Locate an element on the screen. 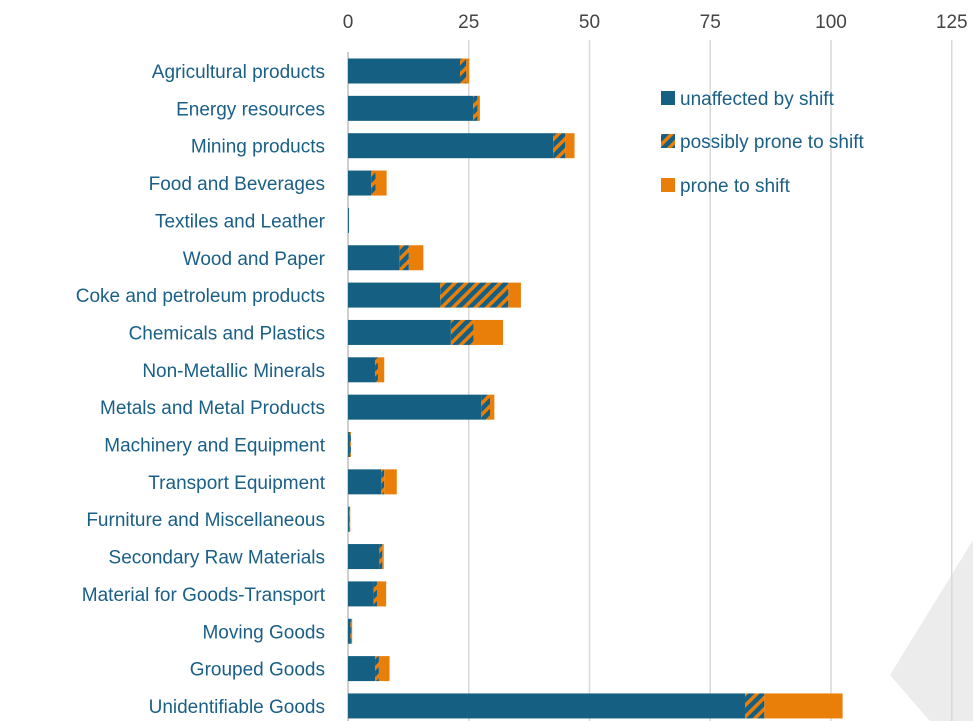 The height and width of the screenshot is (721, 973). legend-label-unaffected-by-shift: unaffected by shift is located at coordinates (757, 99).